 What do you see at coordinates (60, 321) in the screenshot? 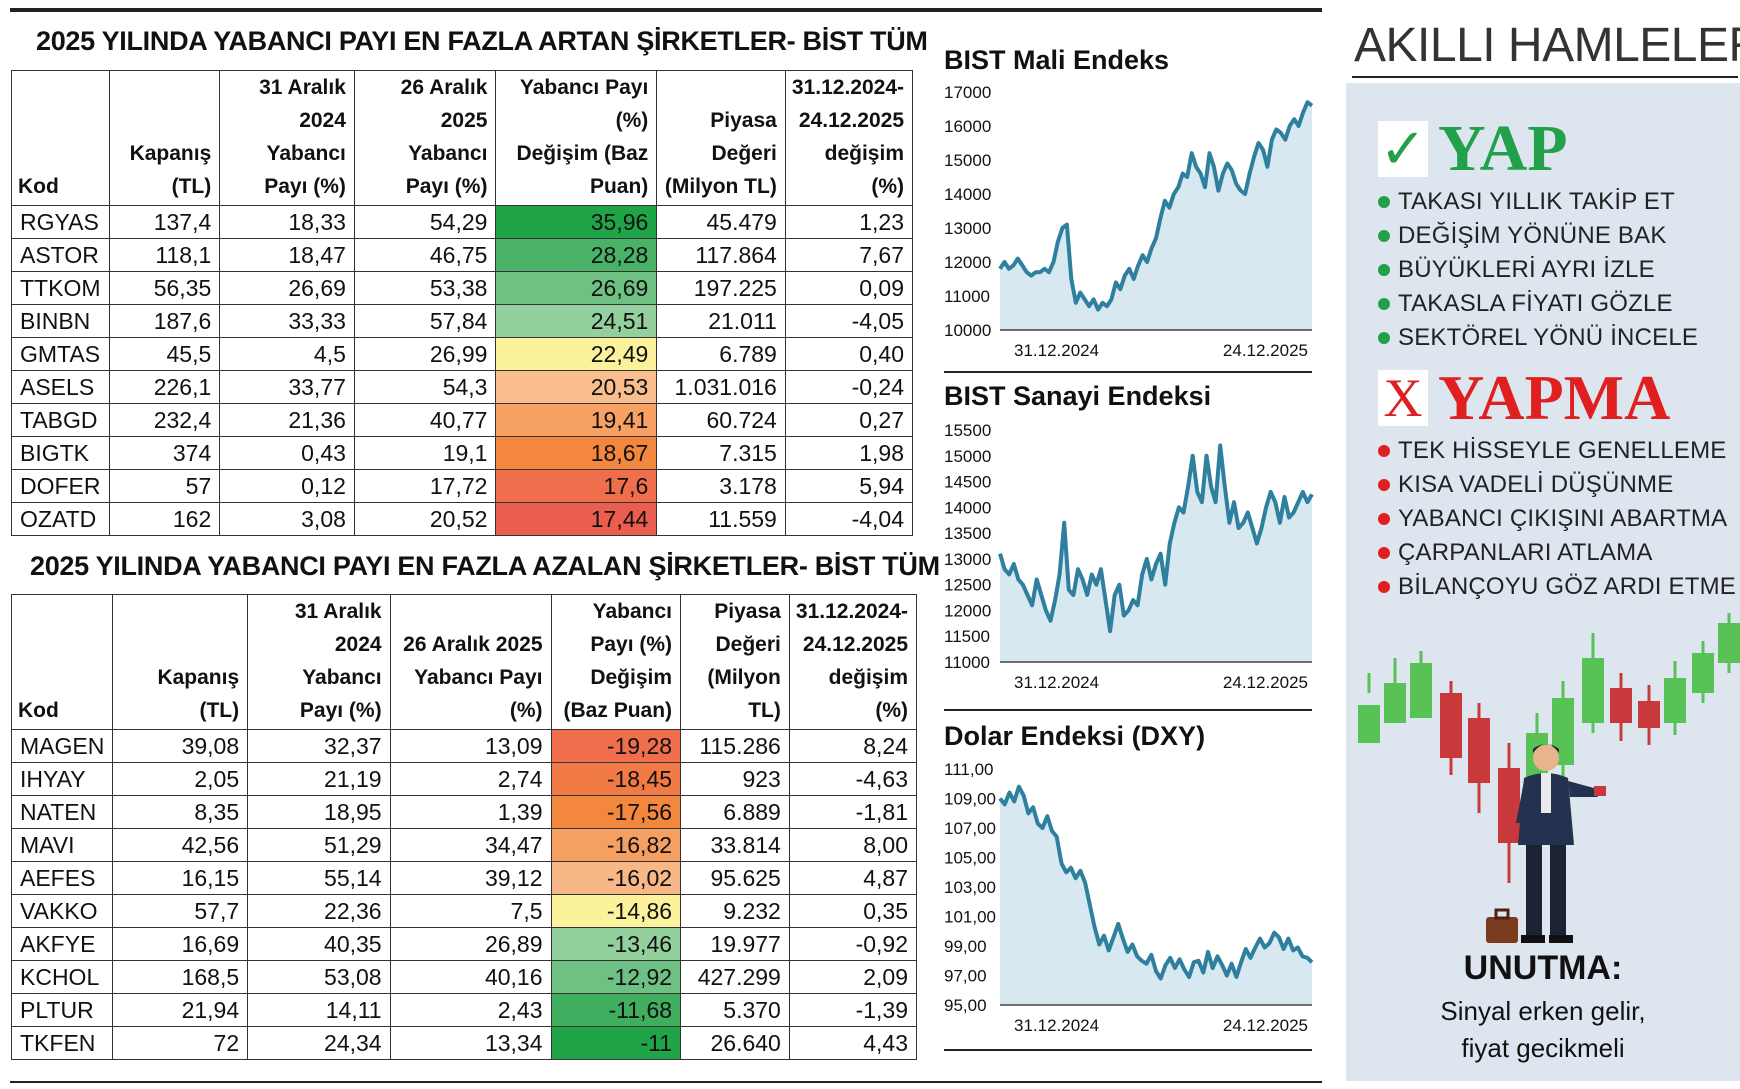
I see `cell-kod: BINBN` at bounding box center [60, 321].